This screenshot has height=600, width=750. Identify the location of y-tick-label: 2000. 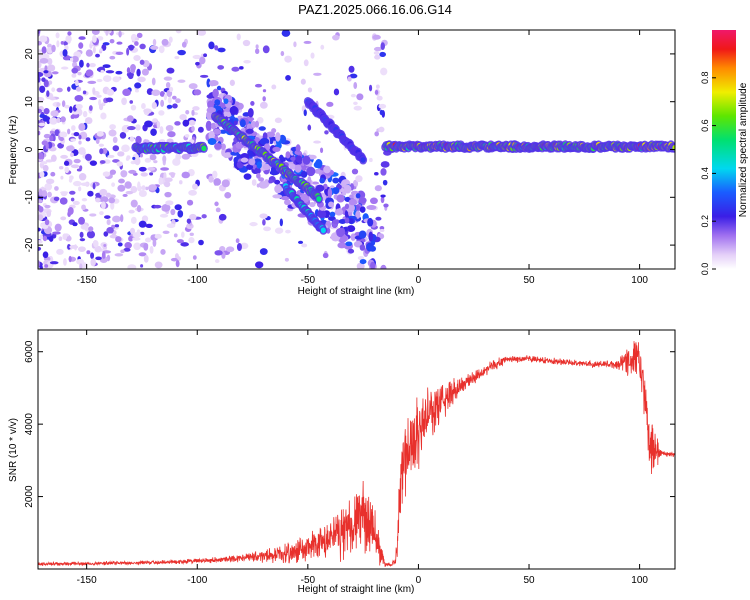
(29, 496).